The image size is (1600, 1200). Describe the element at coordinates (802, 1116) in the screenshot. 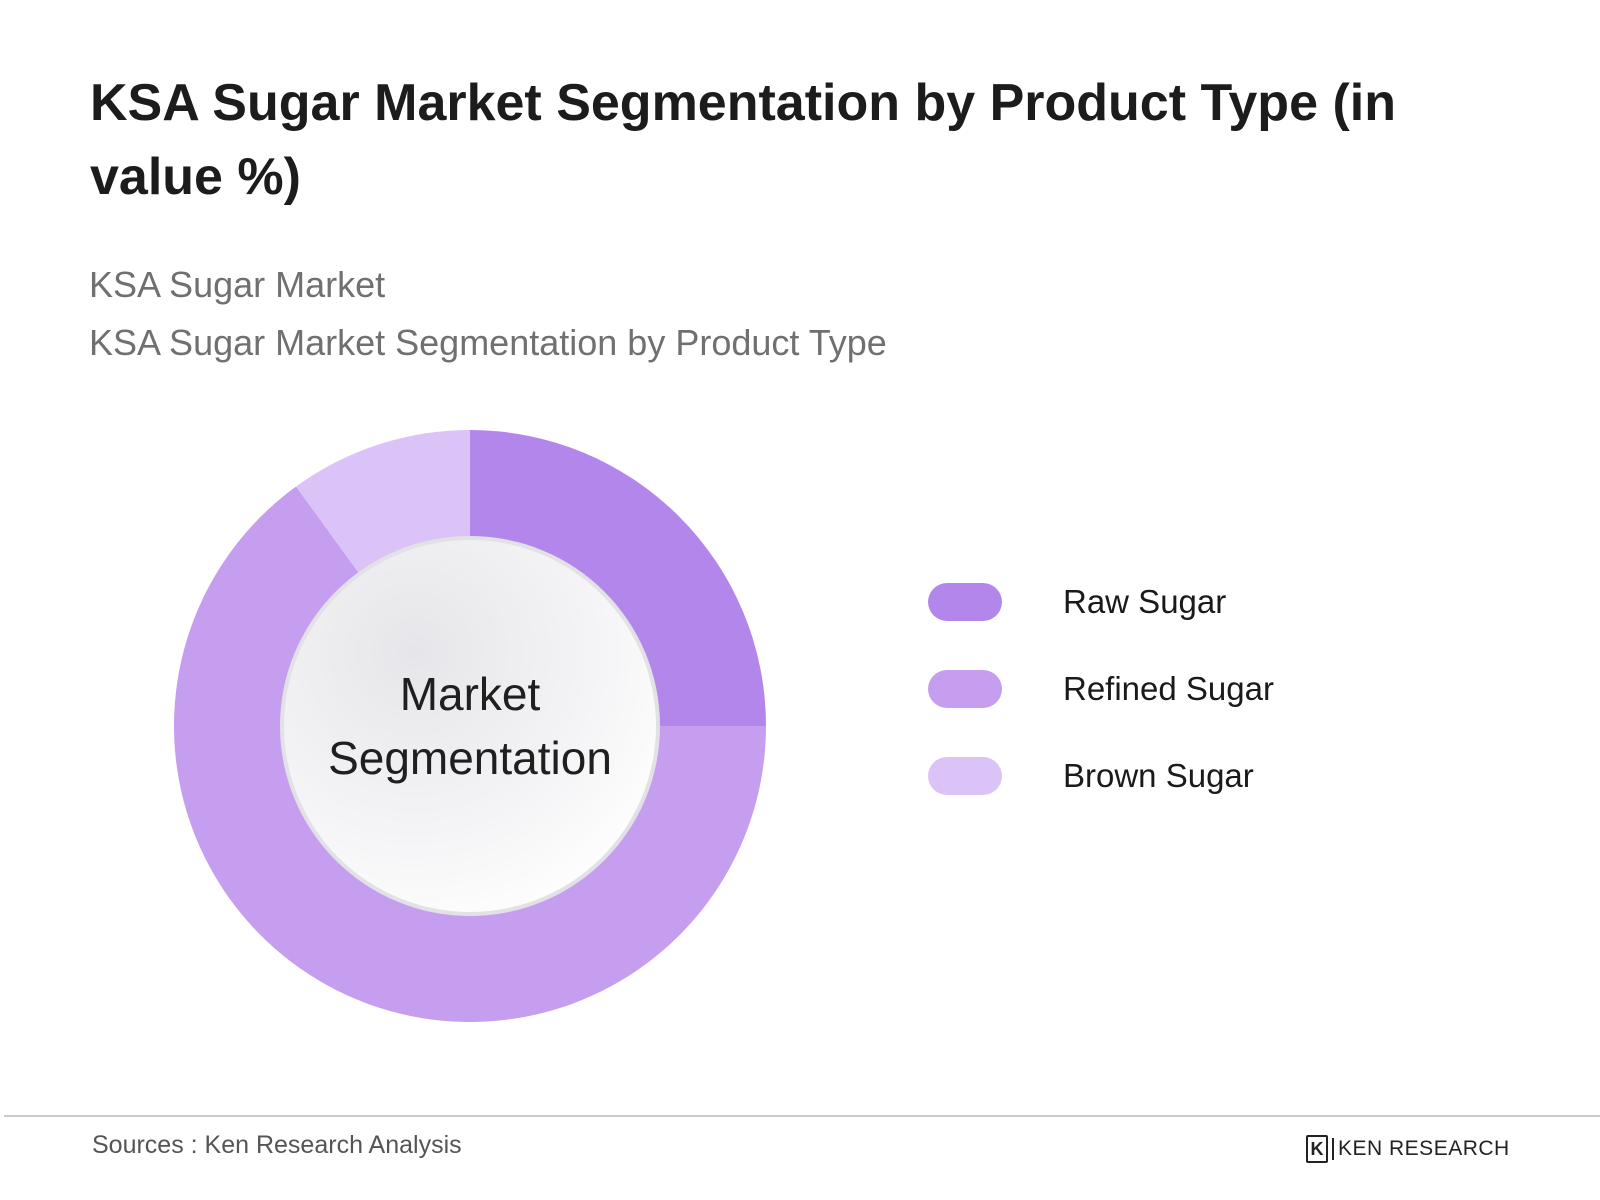

I see `footer-divider` at that location.